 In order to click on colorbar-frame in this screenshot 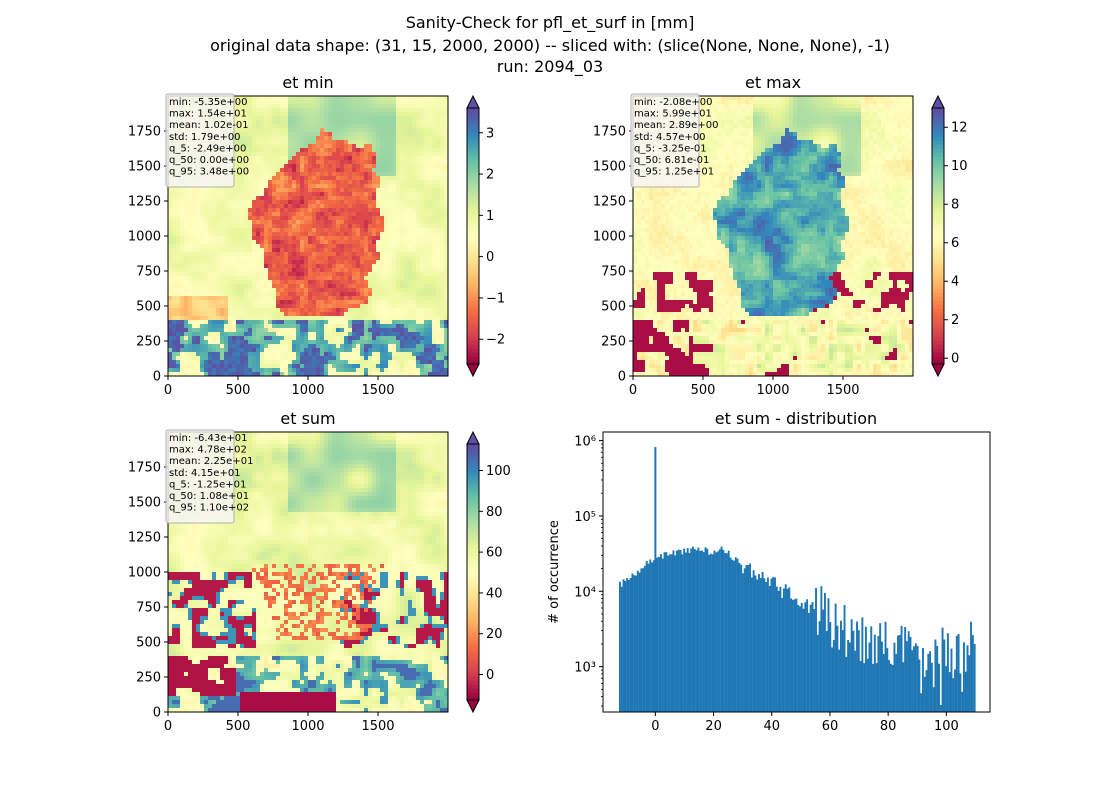, I will do `click(473, 236)`.